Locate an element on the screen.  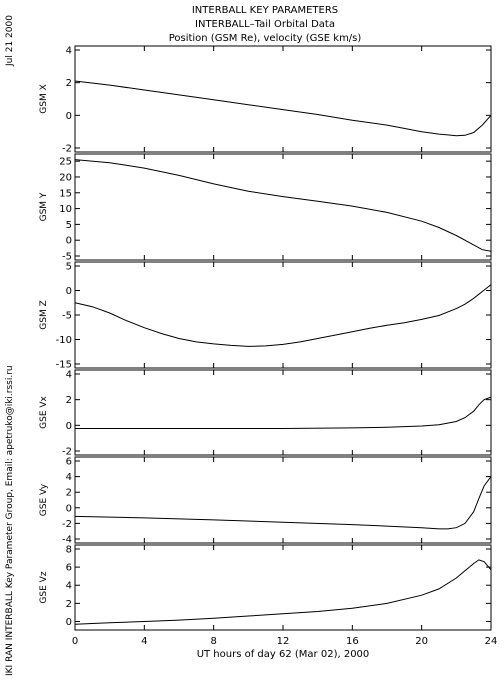
panel-gse-vy: -4 -2 0 2 4 6 GSE Vy is located at coordinates (265, 501).